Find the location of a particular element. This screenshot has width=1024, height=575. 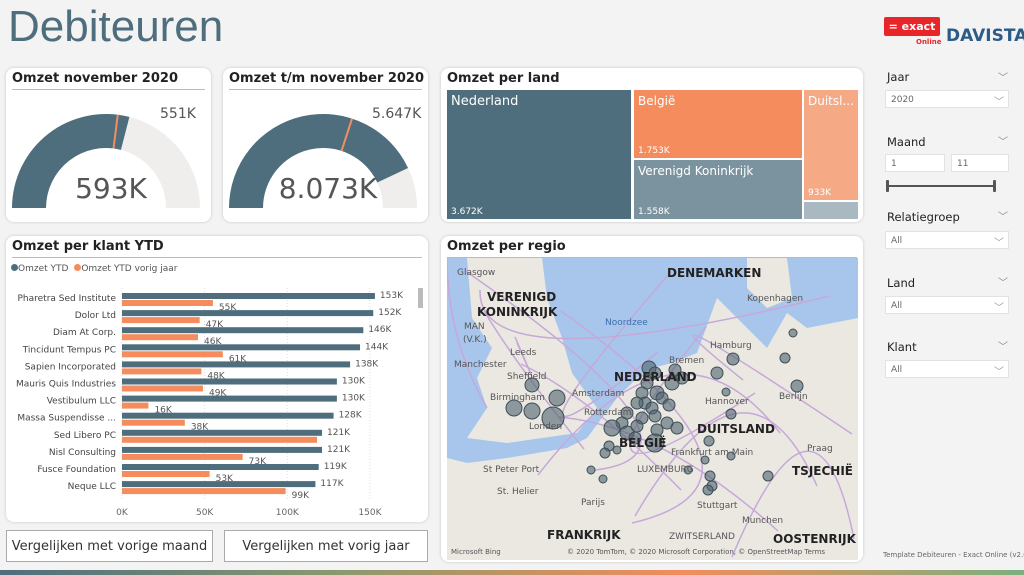

exact-online-logo: = exact is located at coordinates (912, 26).